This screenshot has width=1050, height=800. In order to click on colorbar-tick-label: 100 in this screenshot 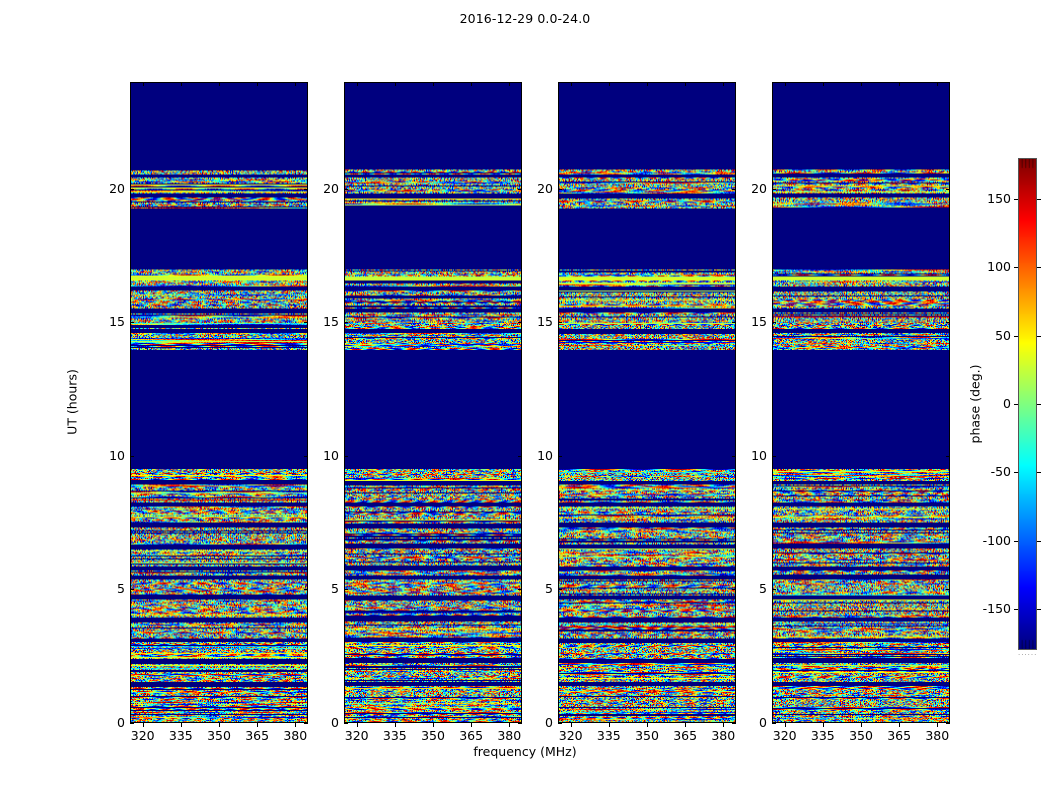, I will do `click(999, 267)`.